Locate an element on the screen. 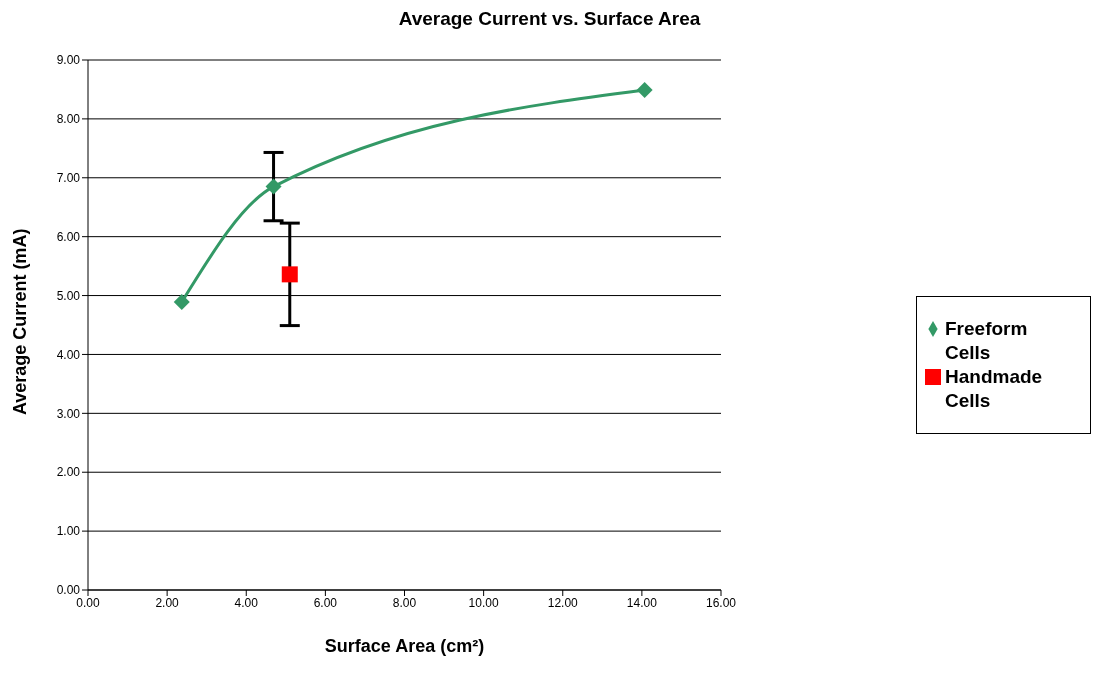  legend-label: Freeform Cells is located at coordinates (987, 341).